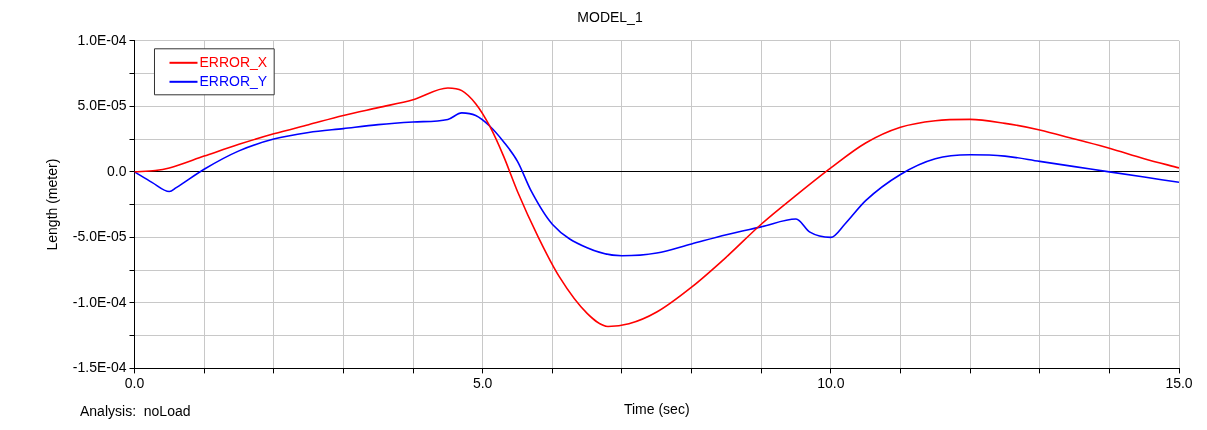 The image size is (1207, 430). I want to click on y-axis-title: Length (meter), so click(52, 204).